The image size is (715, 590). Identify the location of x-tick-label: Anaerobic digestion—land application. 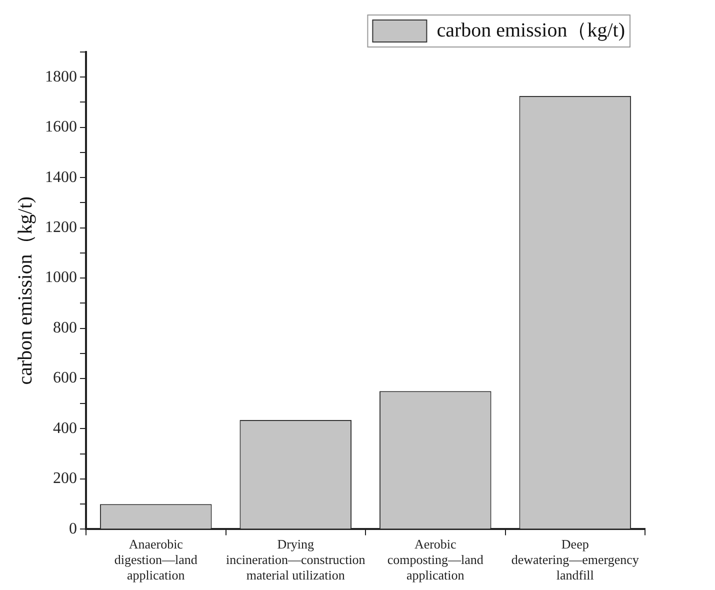
(156, 559).